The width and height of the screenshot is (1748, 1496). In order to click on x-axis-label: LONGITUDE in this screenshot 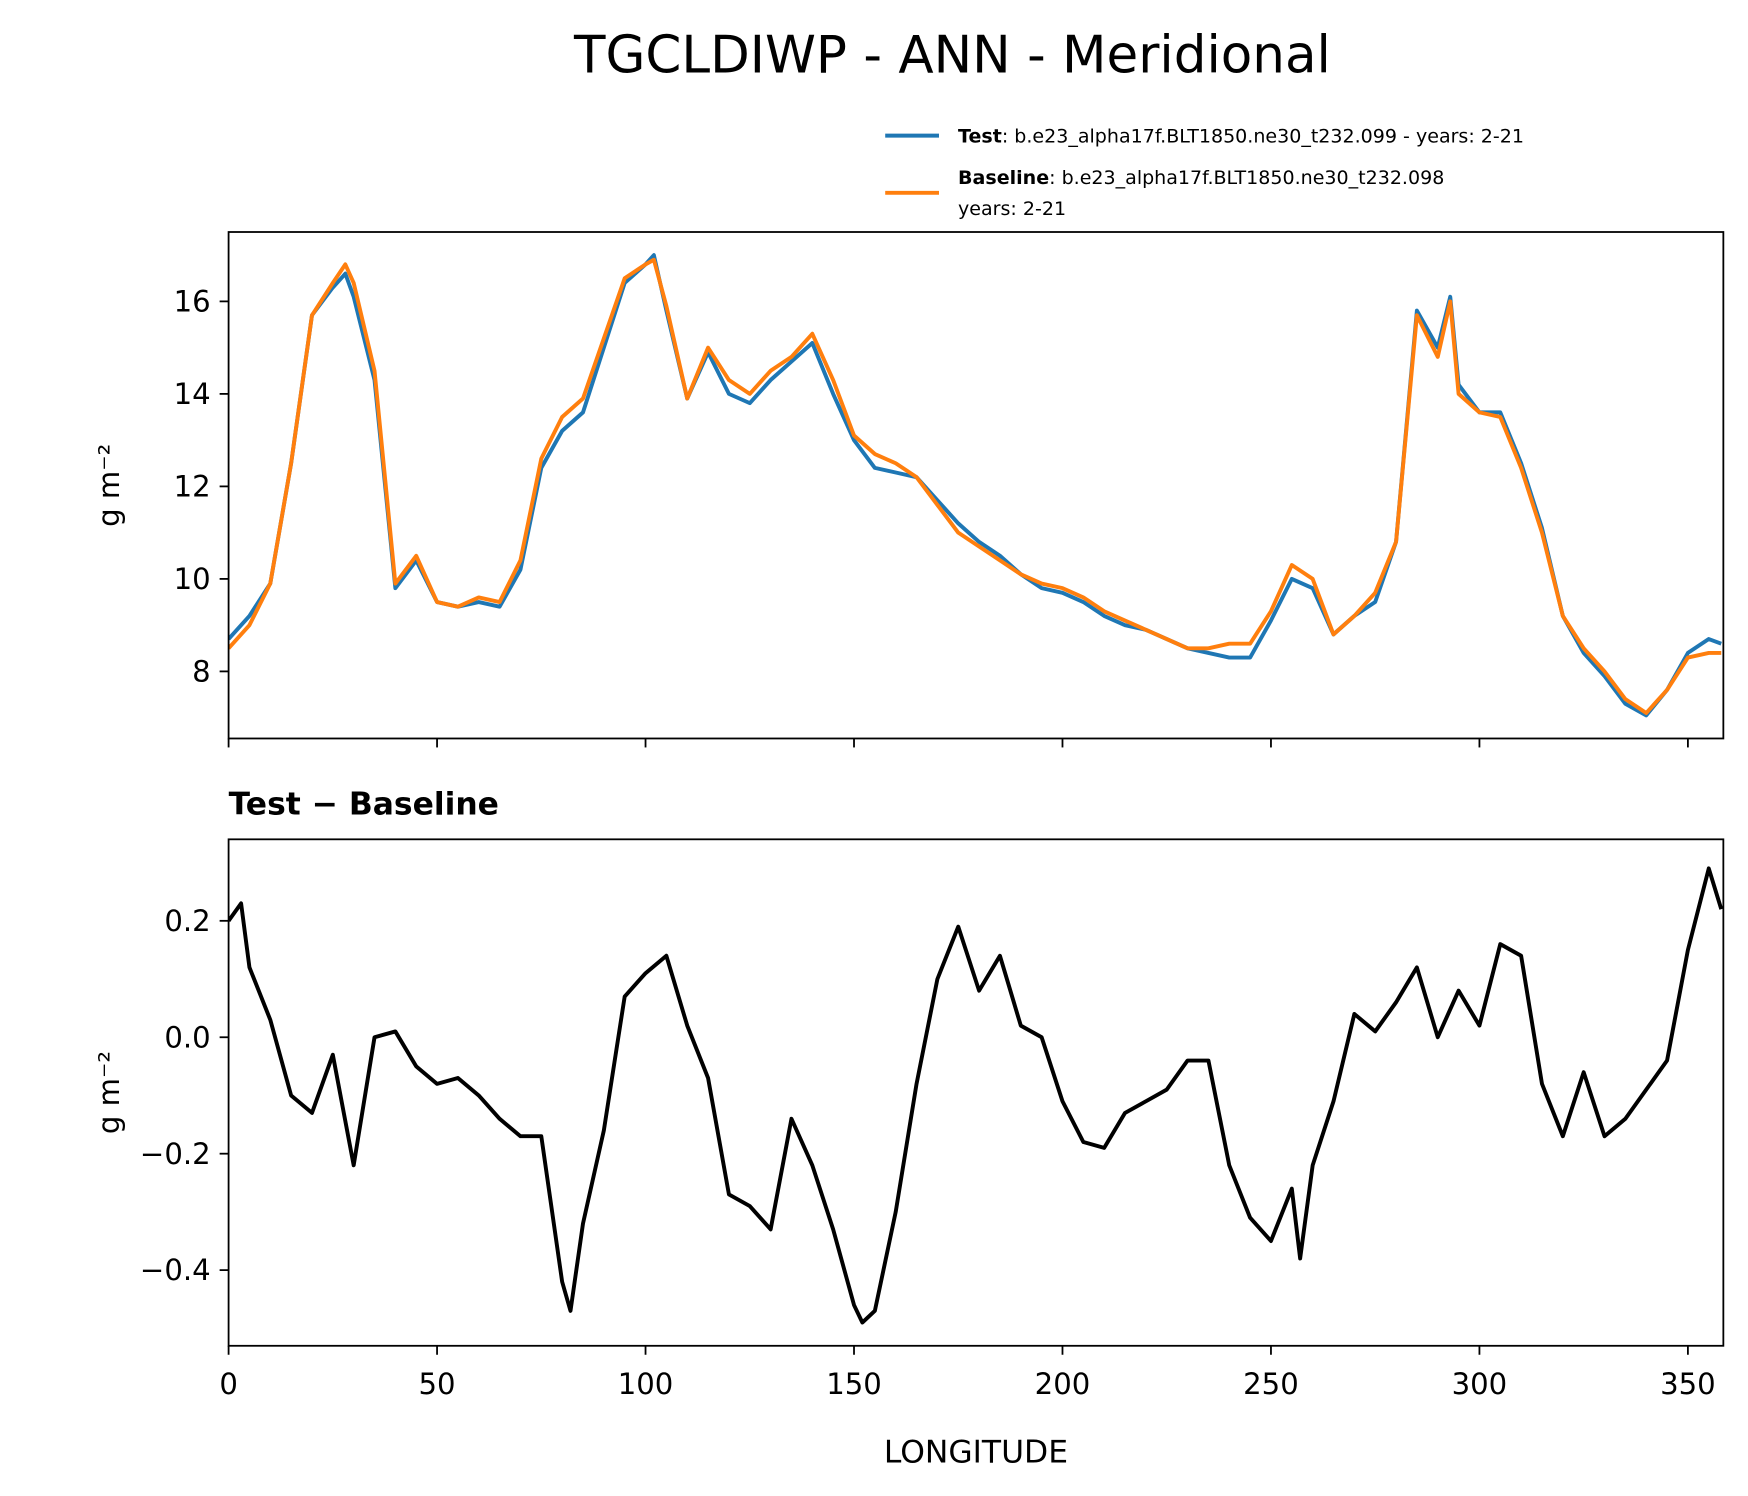, I will do `click(976, 1452)`.